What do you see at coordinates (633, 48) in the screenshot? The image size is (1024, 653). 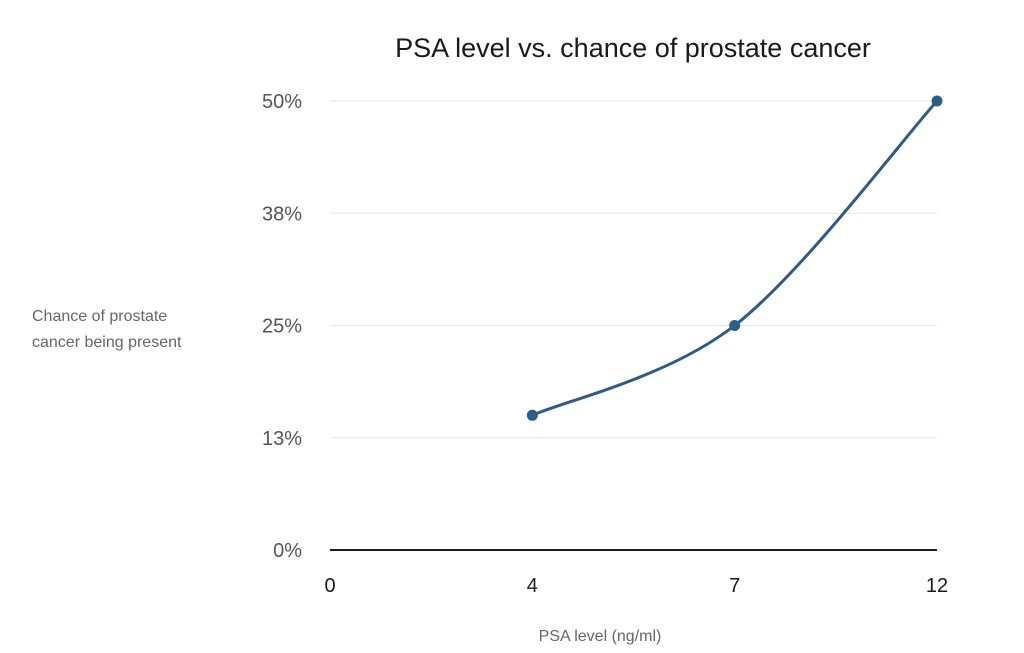 I see `chart-title: PSA level vs. chance of prostate cancer` at bounding box center [633, 48].